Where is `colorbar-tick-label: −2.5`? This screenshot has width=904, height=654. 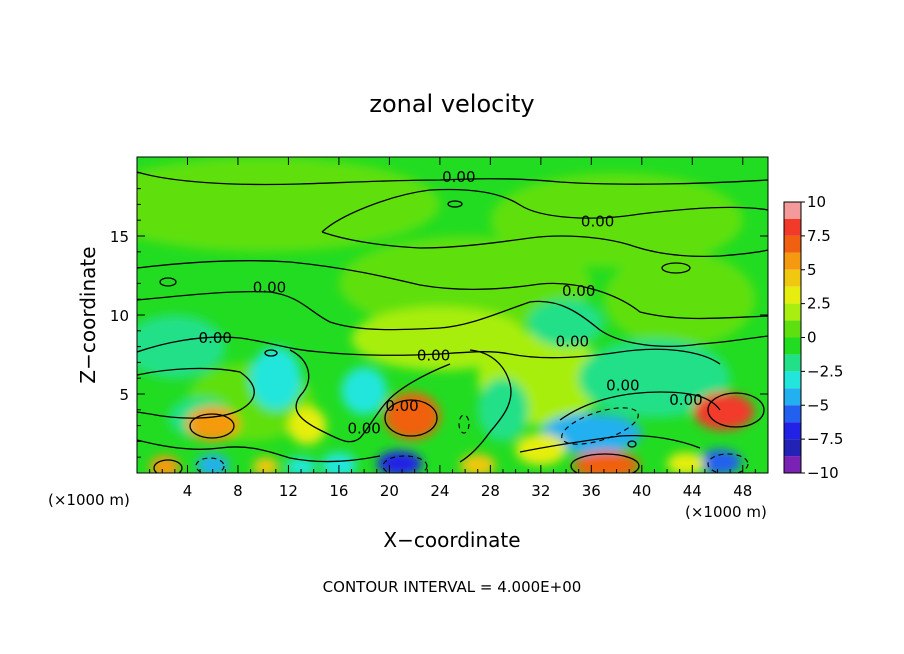
colorbar-tick-label: −2.5 is located at coordinates (825, 371).